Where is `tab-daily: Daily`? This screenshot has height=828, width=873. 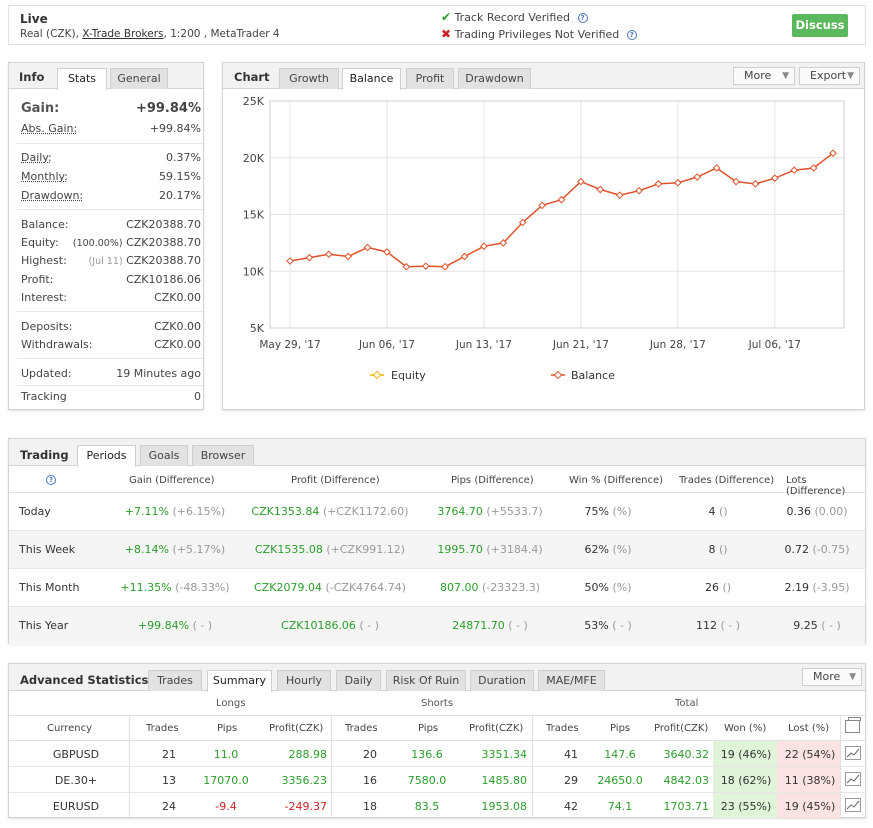
tab-daily: Daily is located at coordinates (358, 680).